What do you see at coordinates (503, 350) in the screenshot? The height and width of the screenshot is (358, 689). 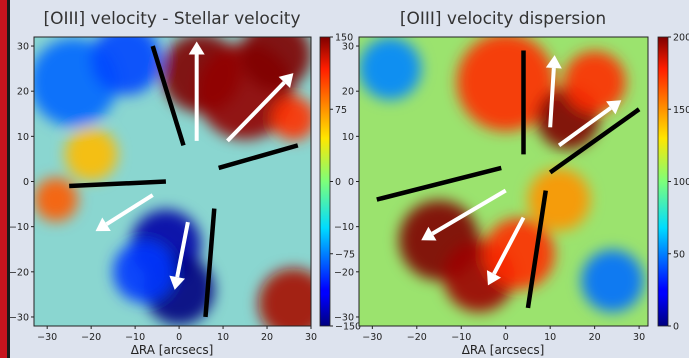 I see `panel-2-xlabel: ΔRA [arcsecs]` at bounding box center [503, 350].